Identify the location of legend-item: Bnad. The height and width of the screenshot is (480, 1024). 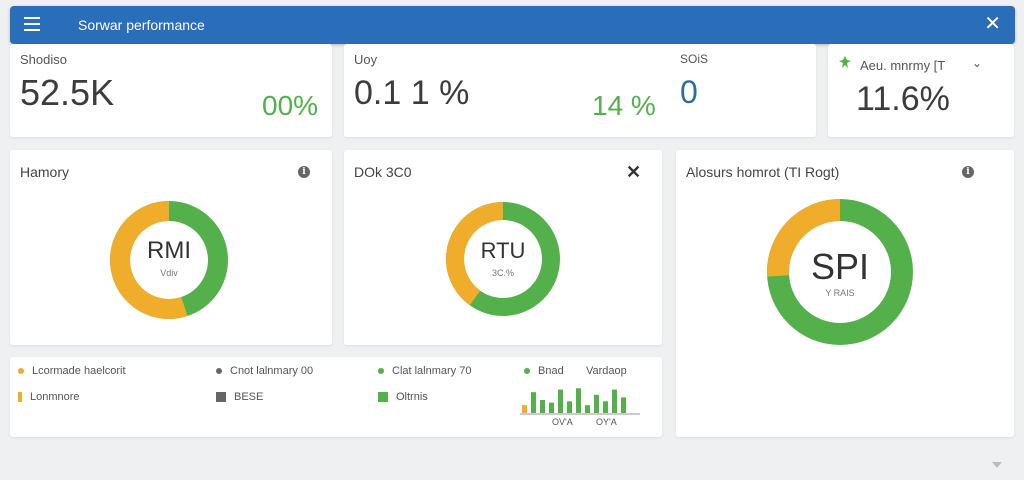
(544, 371).